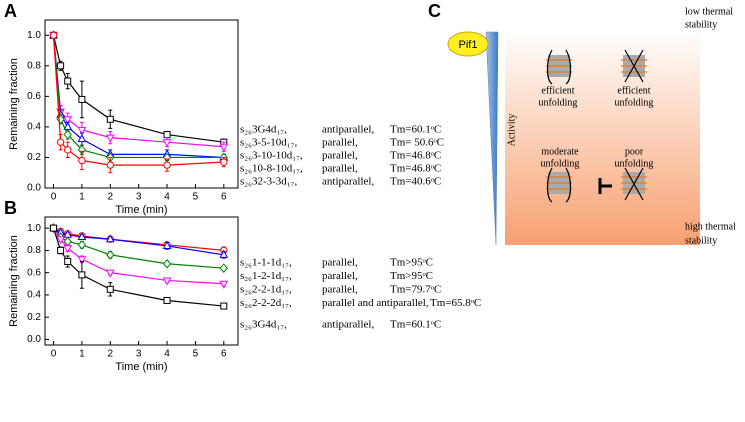 This screenshot has height=422, width=745. What do you see at coordinates (701, 240) in the screenshot?
I see `bottom-label: stability` at bounding box center [701, 240].